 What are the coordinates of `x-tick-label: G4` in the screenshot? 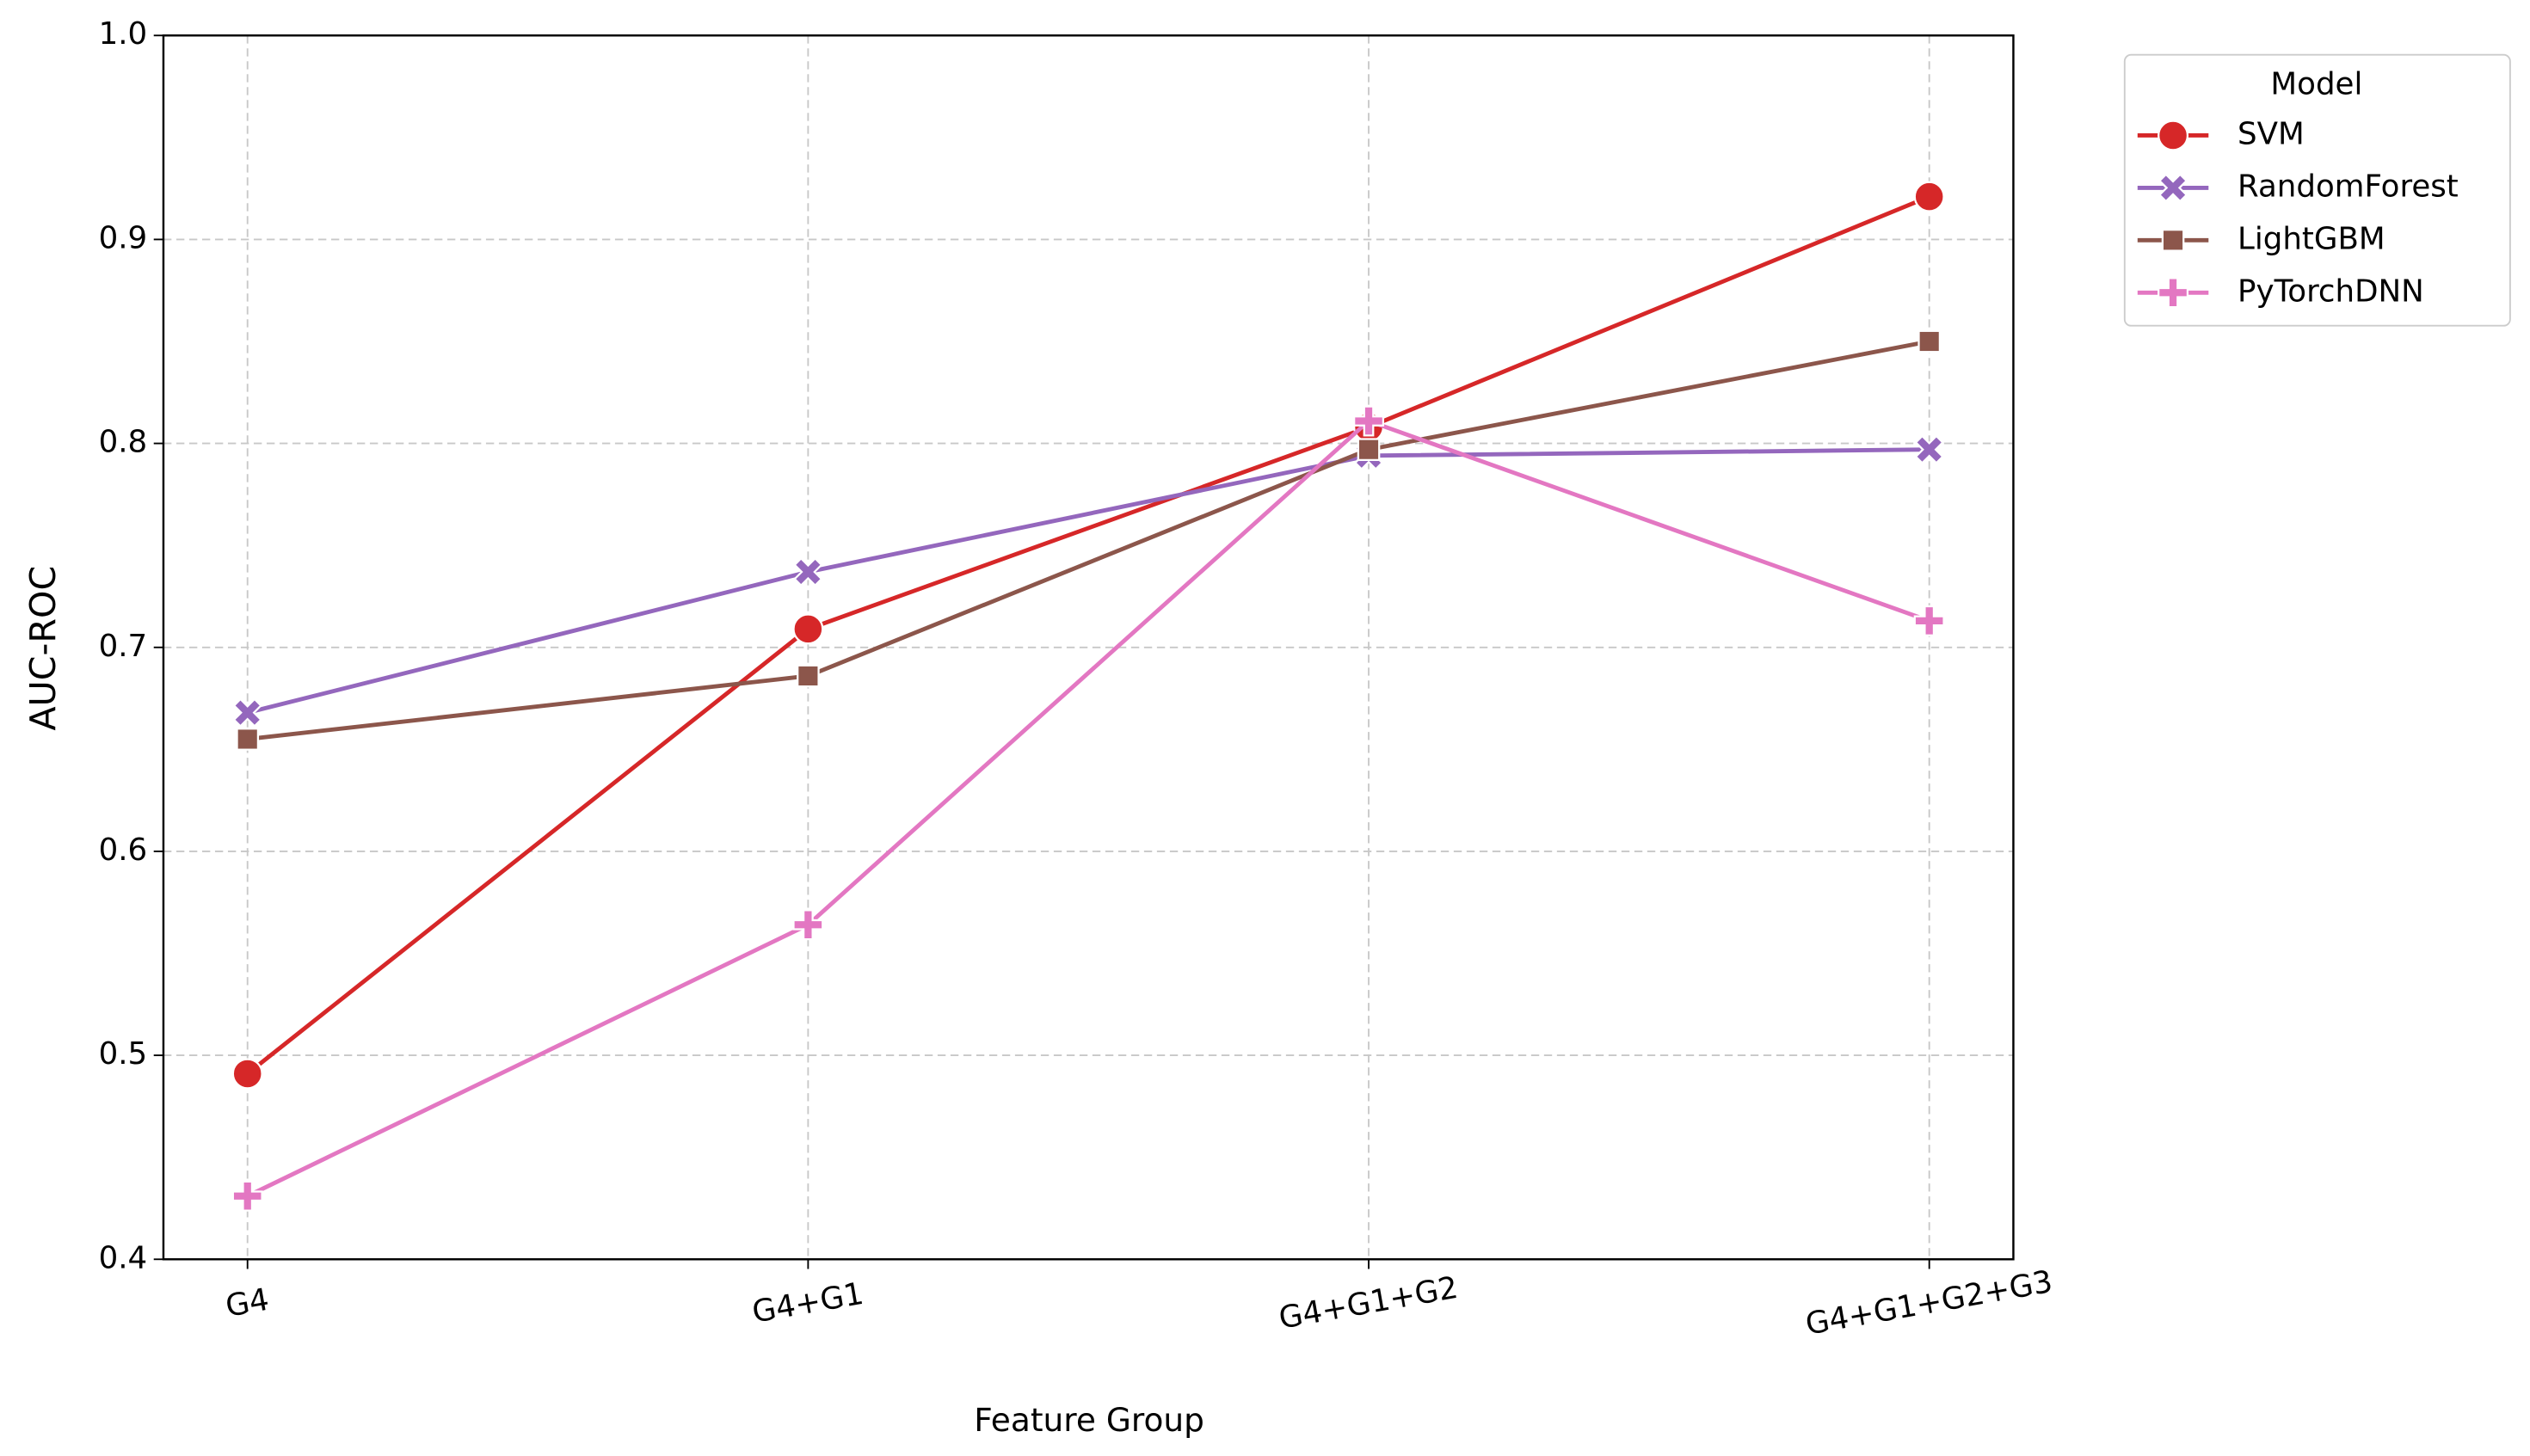 It's located at (247, 1303).